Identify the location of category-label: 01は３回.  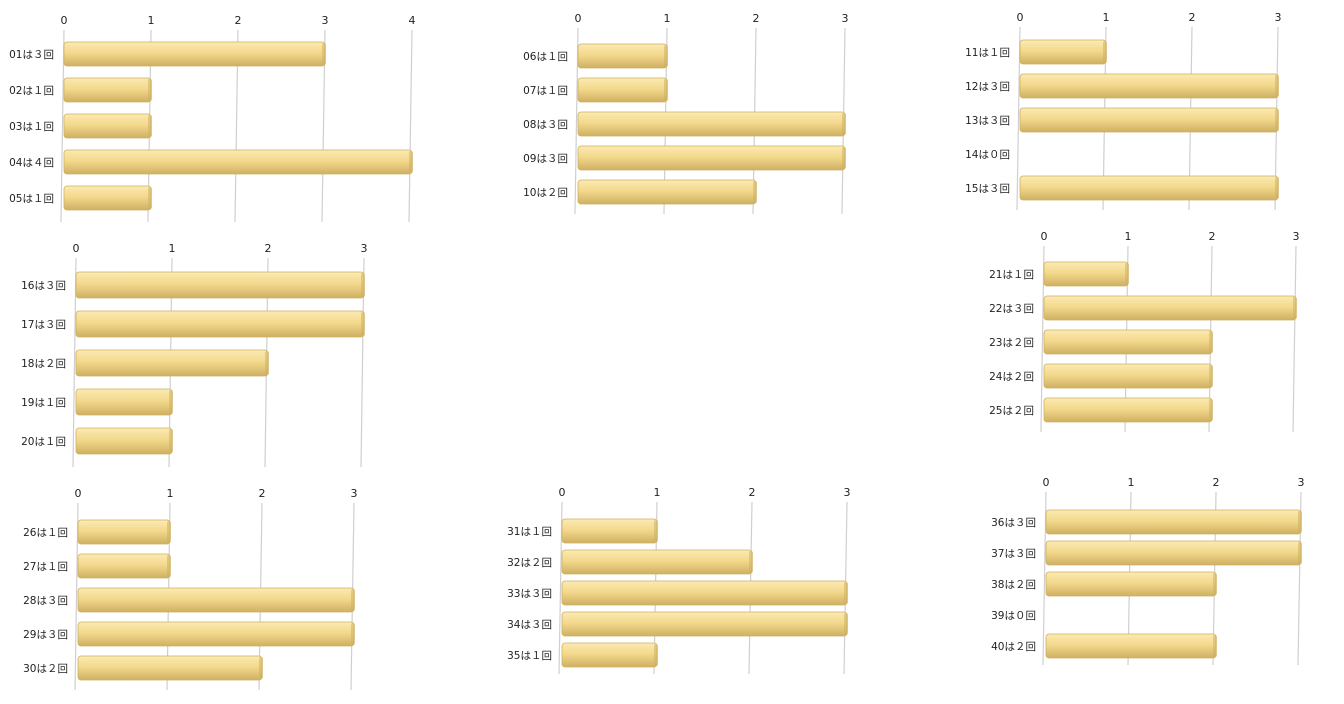
(31, 55).